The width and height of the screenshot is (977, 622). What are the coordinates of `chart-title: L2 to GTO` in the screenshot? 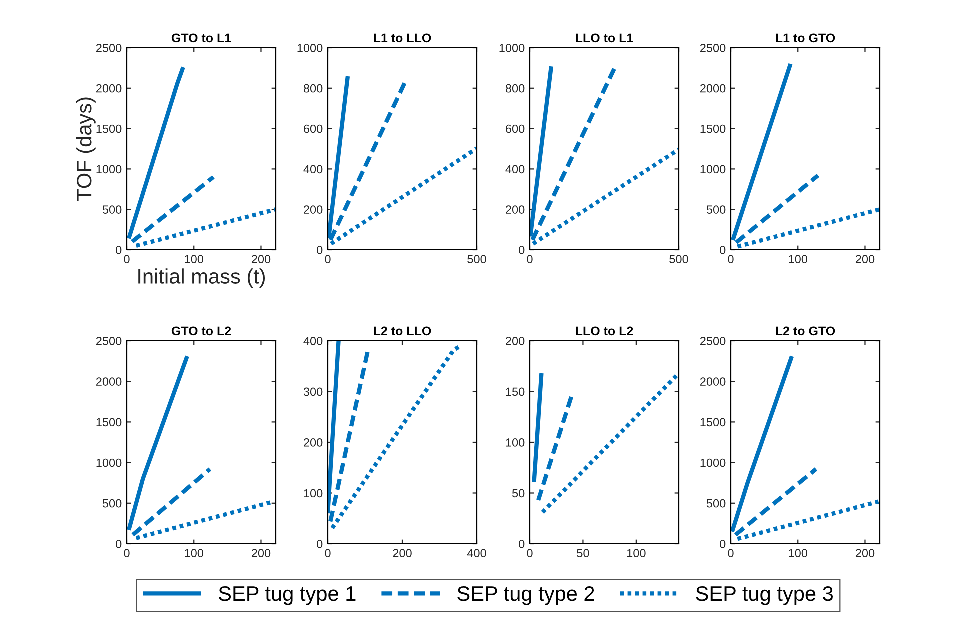 It's located at (806, 331).